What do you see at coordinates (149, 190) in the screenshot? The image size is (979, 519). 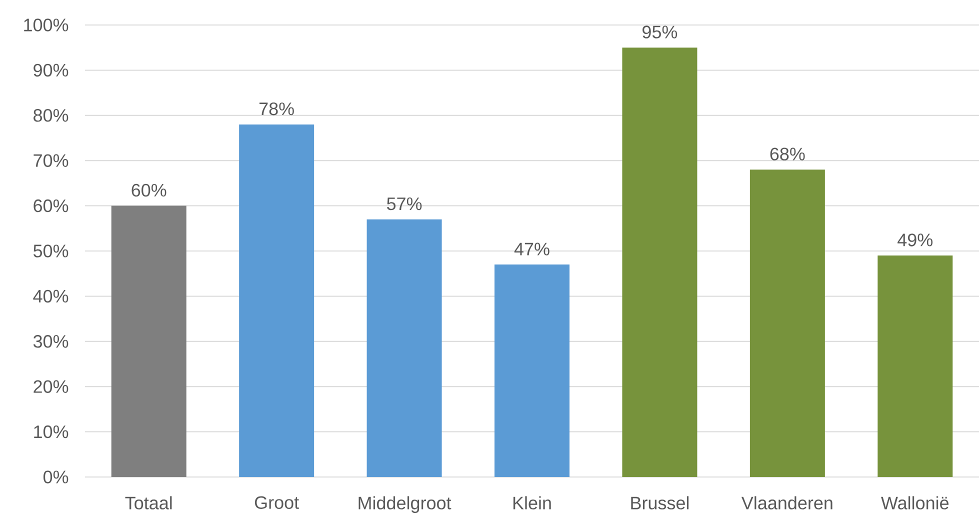 I see `data-label: 60%` at bounding box center [149, 190].